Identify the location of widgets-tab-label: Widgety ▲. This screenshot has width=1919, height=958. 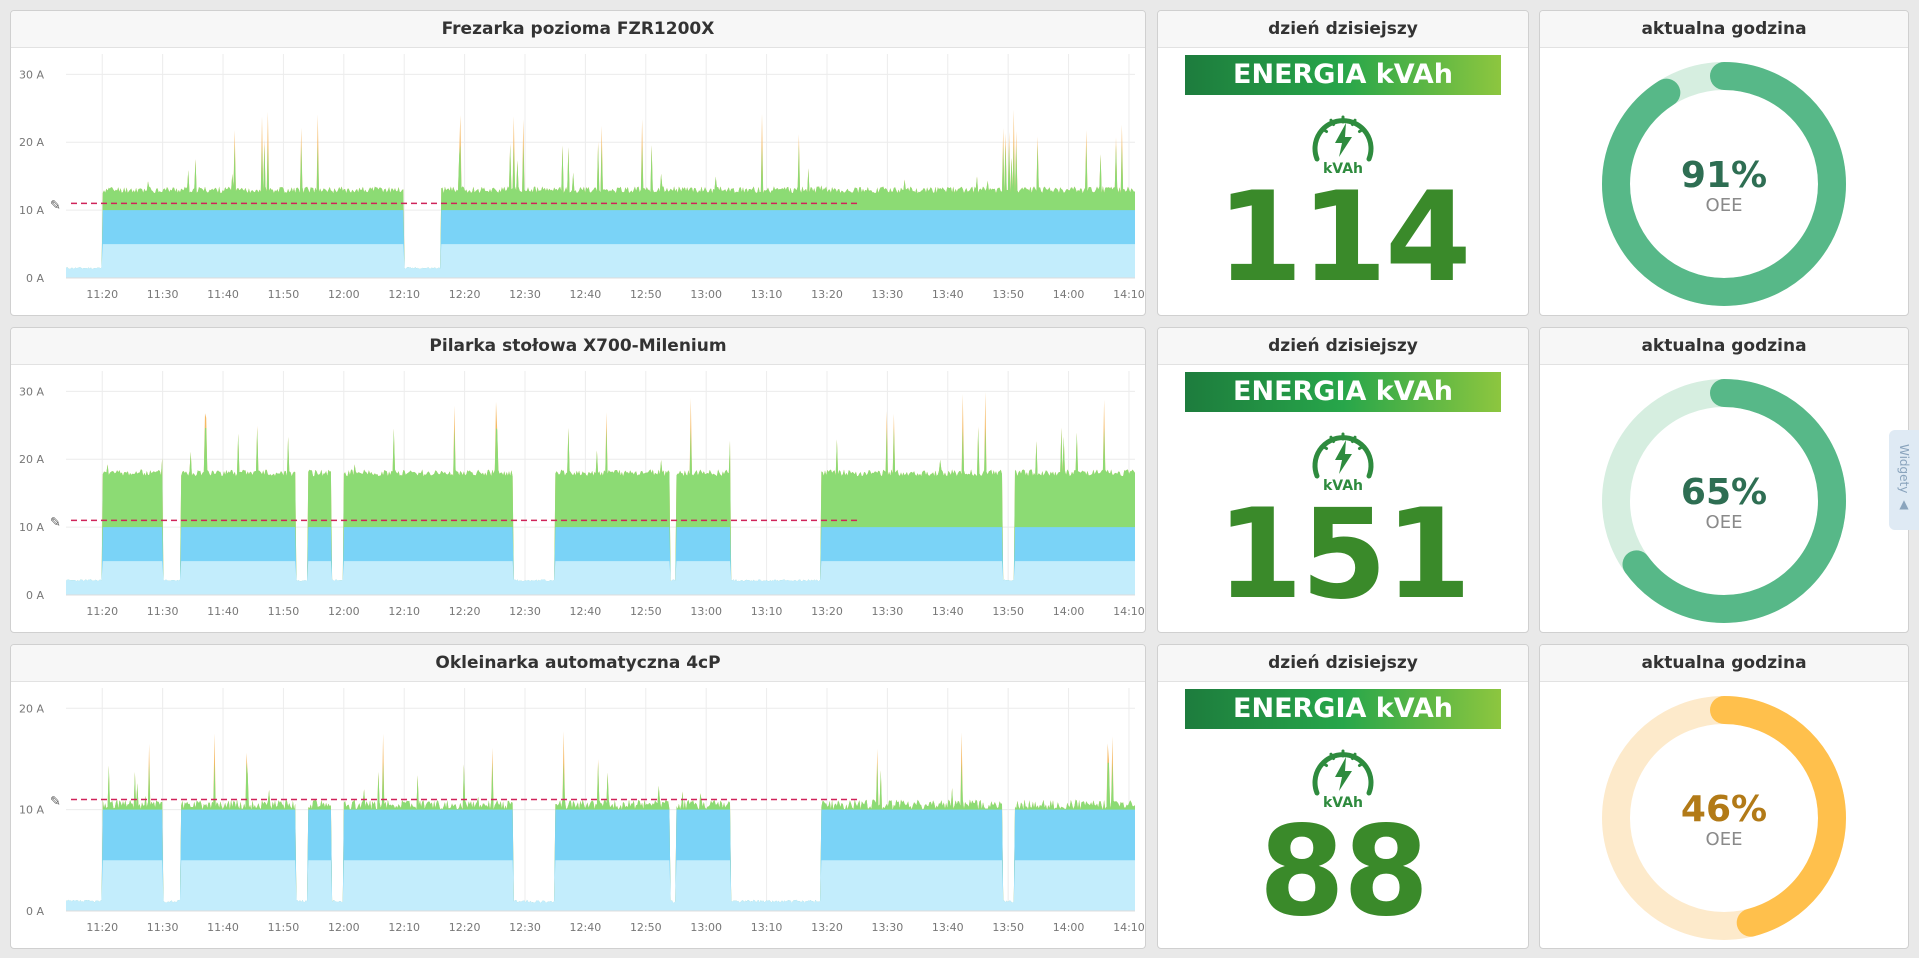
(1904, 478).